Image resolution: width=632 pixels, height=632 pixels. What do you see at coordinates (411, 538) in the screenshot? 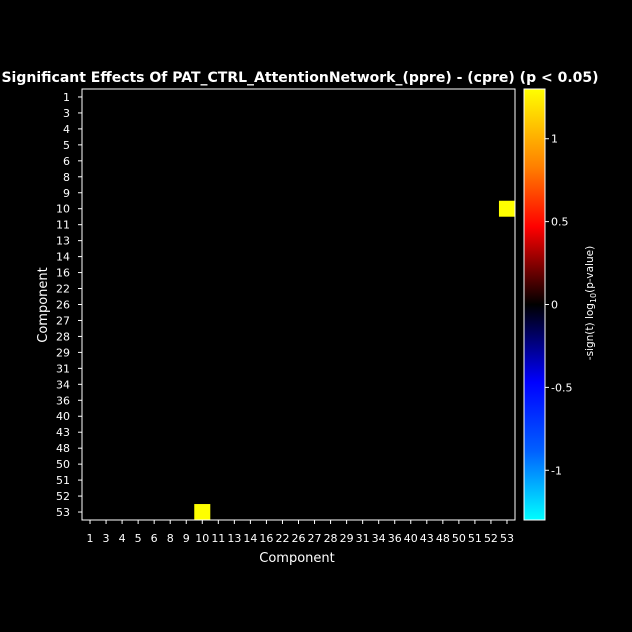
I see `x-tick-label: 40` at bounding box center [411, 538].